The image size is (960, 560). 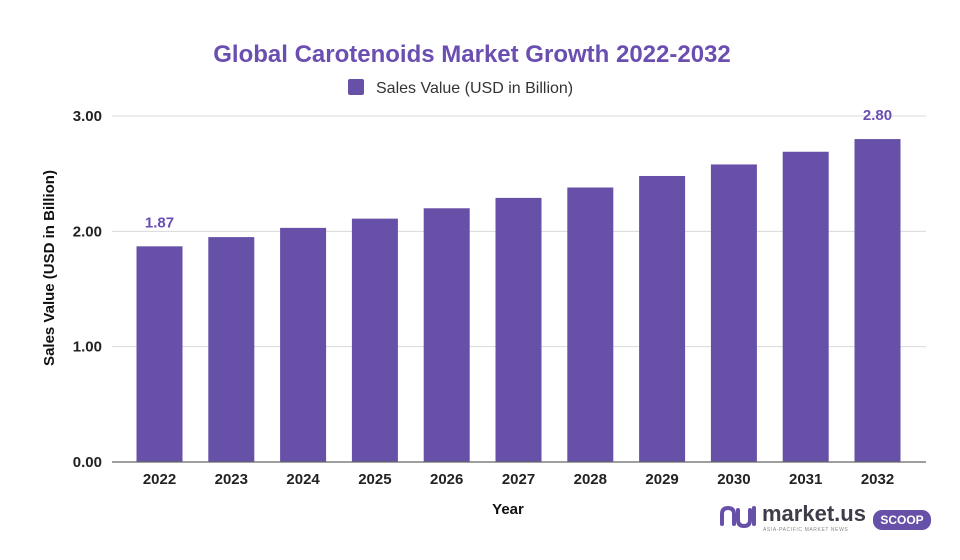 I want to click on bar-2029, so click(x=662, y=318).